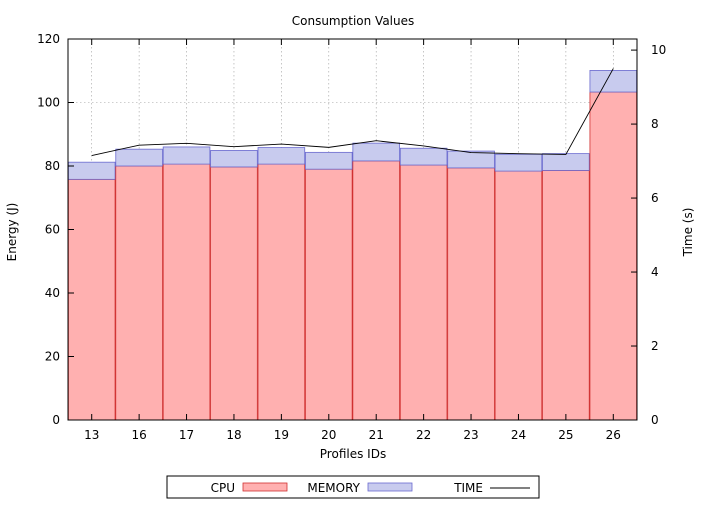 This screenshot has width=720, height=508. Describe the element at coordinates (138, 435) in the screenshot. I see `x-tick-label: 16` at that location.